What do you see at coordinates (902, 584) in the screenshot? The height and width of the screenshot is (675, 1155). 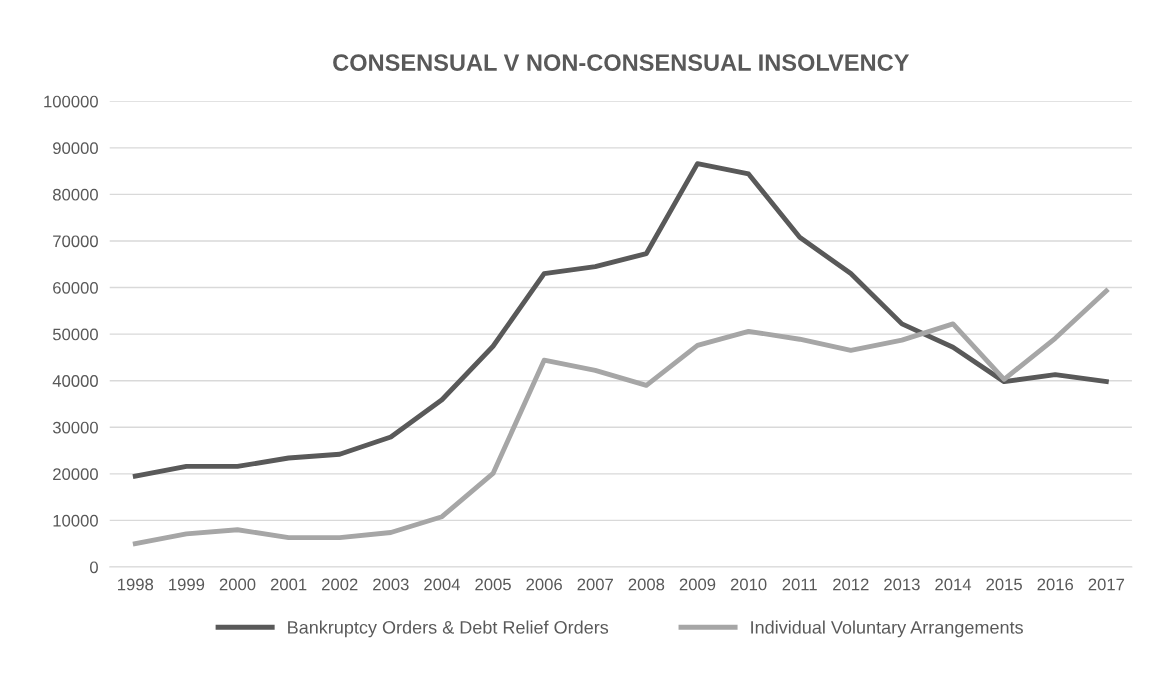 I see `x-tick-label: 2013` at bounding box center [902, 584].